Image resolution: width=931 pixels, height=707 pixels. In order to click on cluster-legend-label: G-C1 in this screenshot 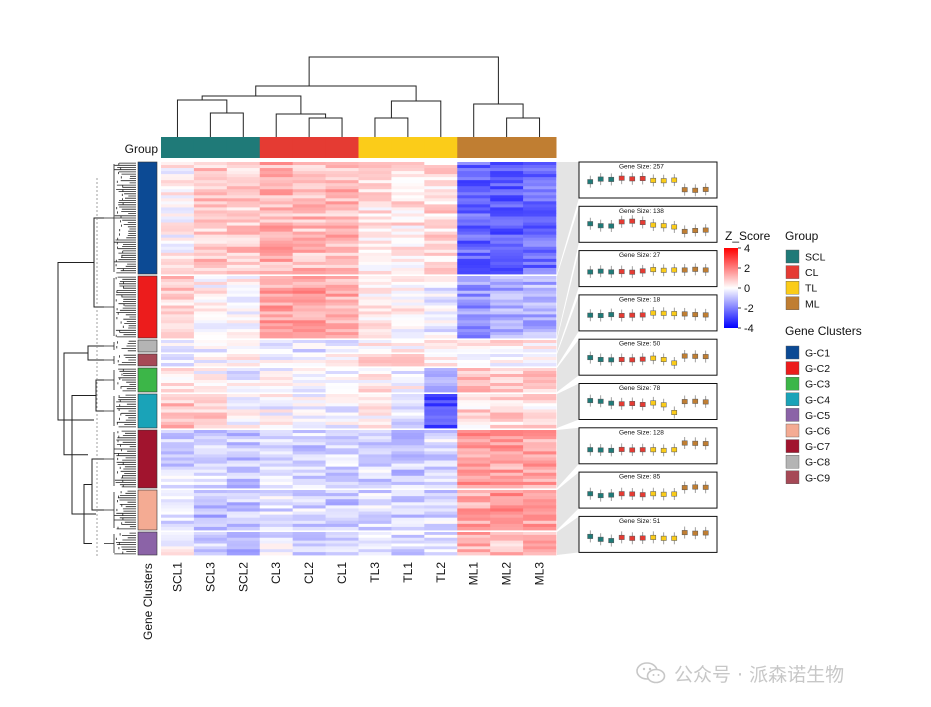, I will do `click(817, 354)`.